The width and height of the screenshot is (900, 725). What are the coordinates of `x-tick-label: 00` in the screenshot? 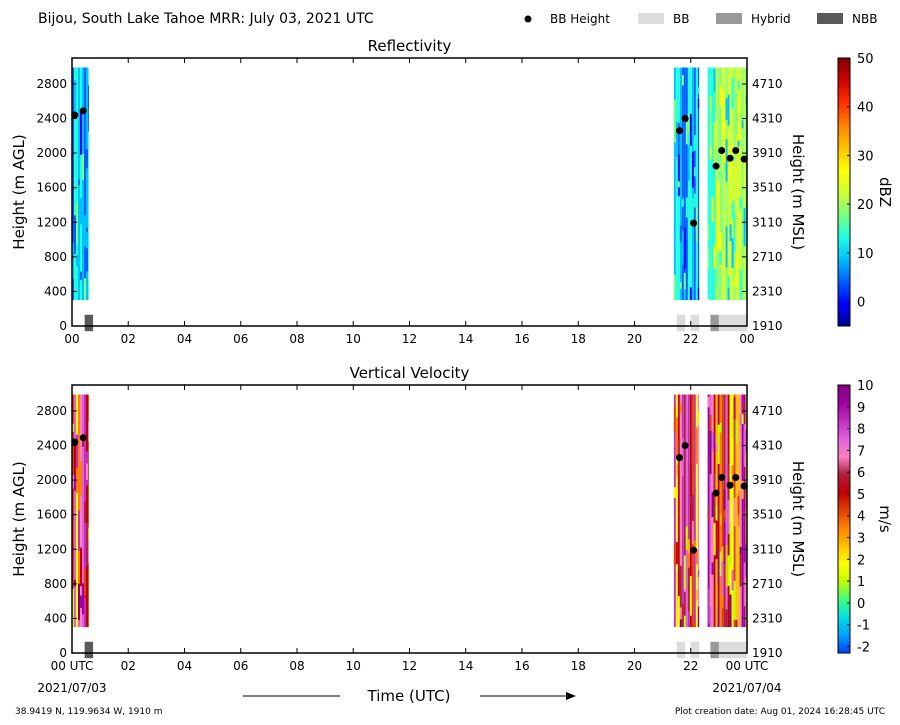 It's located at (71, 339).